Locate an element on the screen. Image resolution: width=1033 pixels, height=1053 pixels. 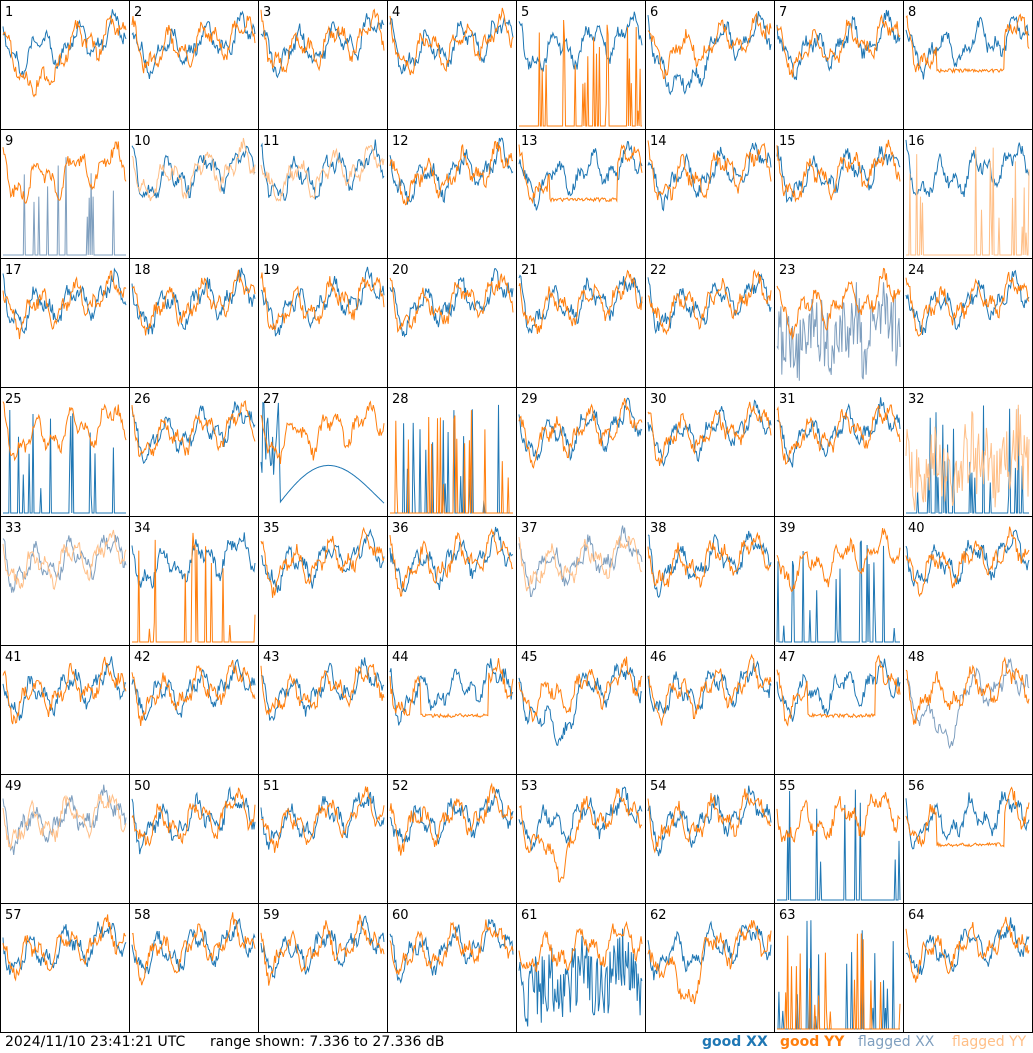
panel-label: 28 is located at coordinates (400, 399).